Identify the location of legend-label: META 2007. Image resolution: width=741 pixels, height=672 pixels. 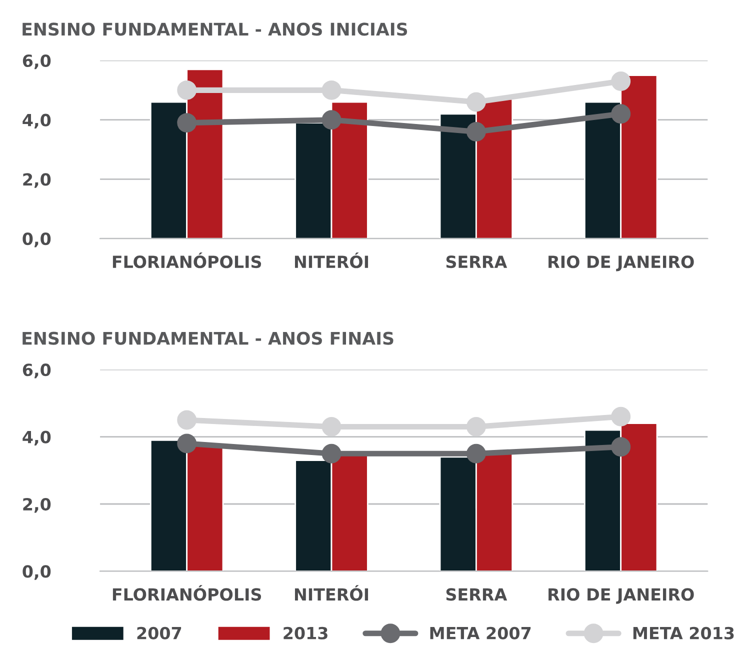
(480, 633).